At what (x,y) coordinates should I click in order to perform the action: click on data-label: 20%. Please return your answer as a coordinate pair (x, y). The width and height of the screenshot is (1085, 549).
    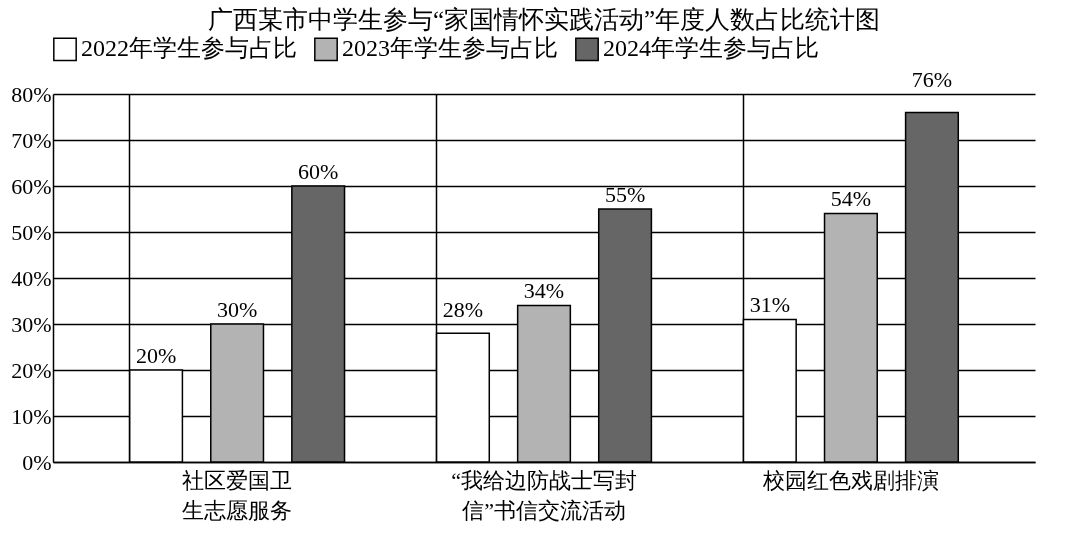
    Looking at the image, I should click on (156, 355).